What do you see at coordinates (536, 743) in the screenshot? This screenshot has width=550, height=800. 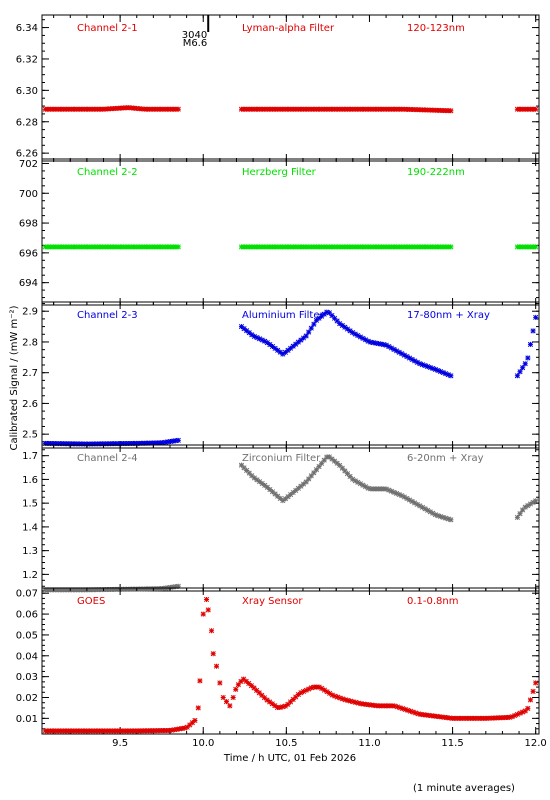 I see `x-tick-label: 12.0` at bounding box center [536, 743].